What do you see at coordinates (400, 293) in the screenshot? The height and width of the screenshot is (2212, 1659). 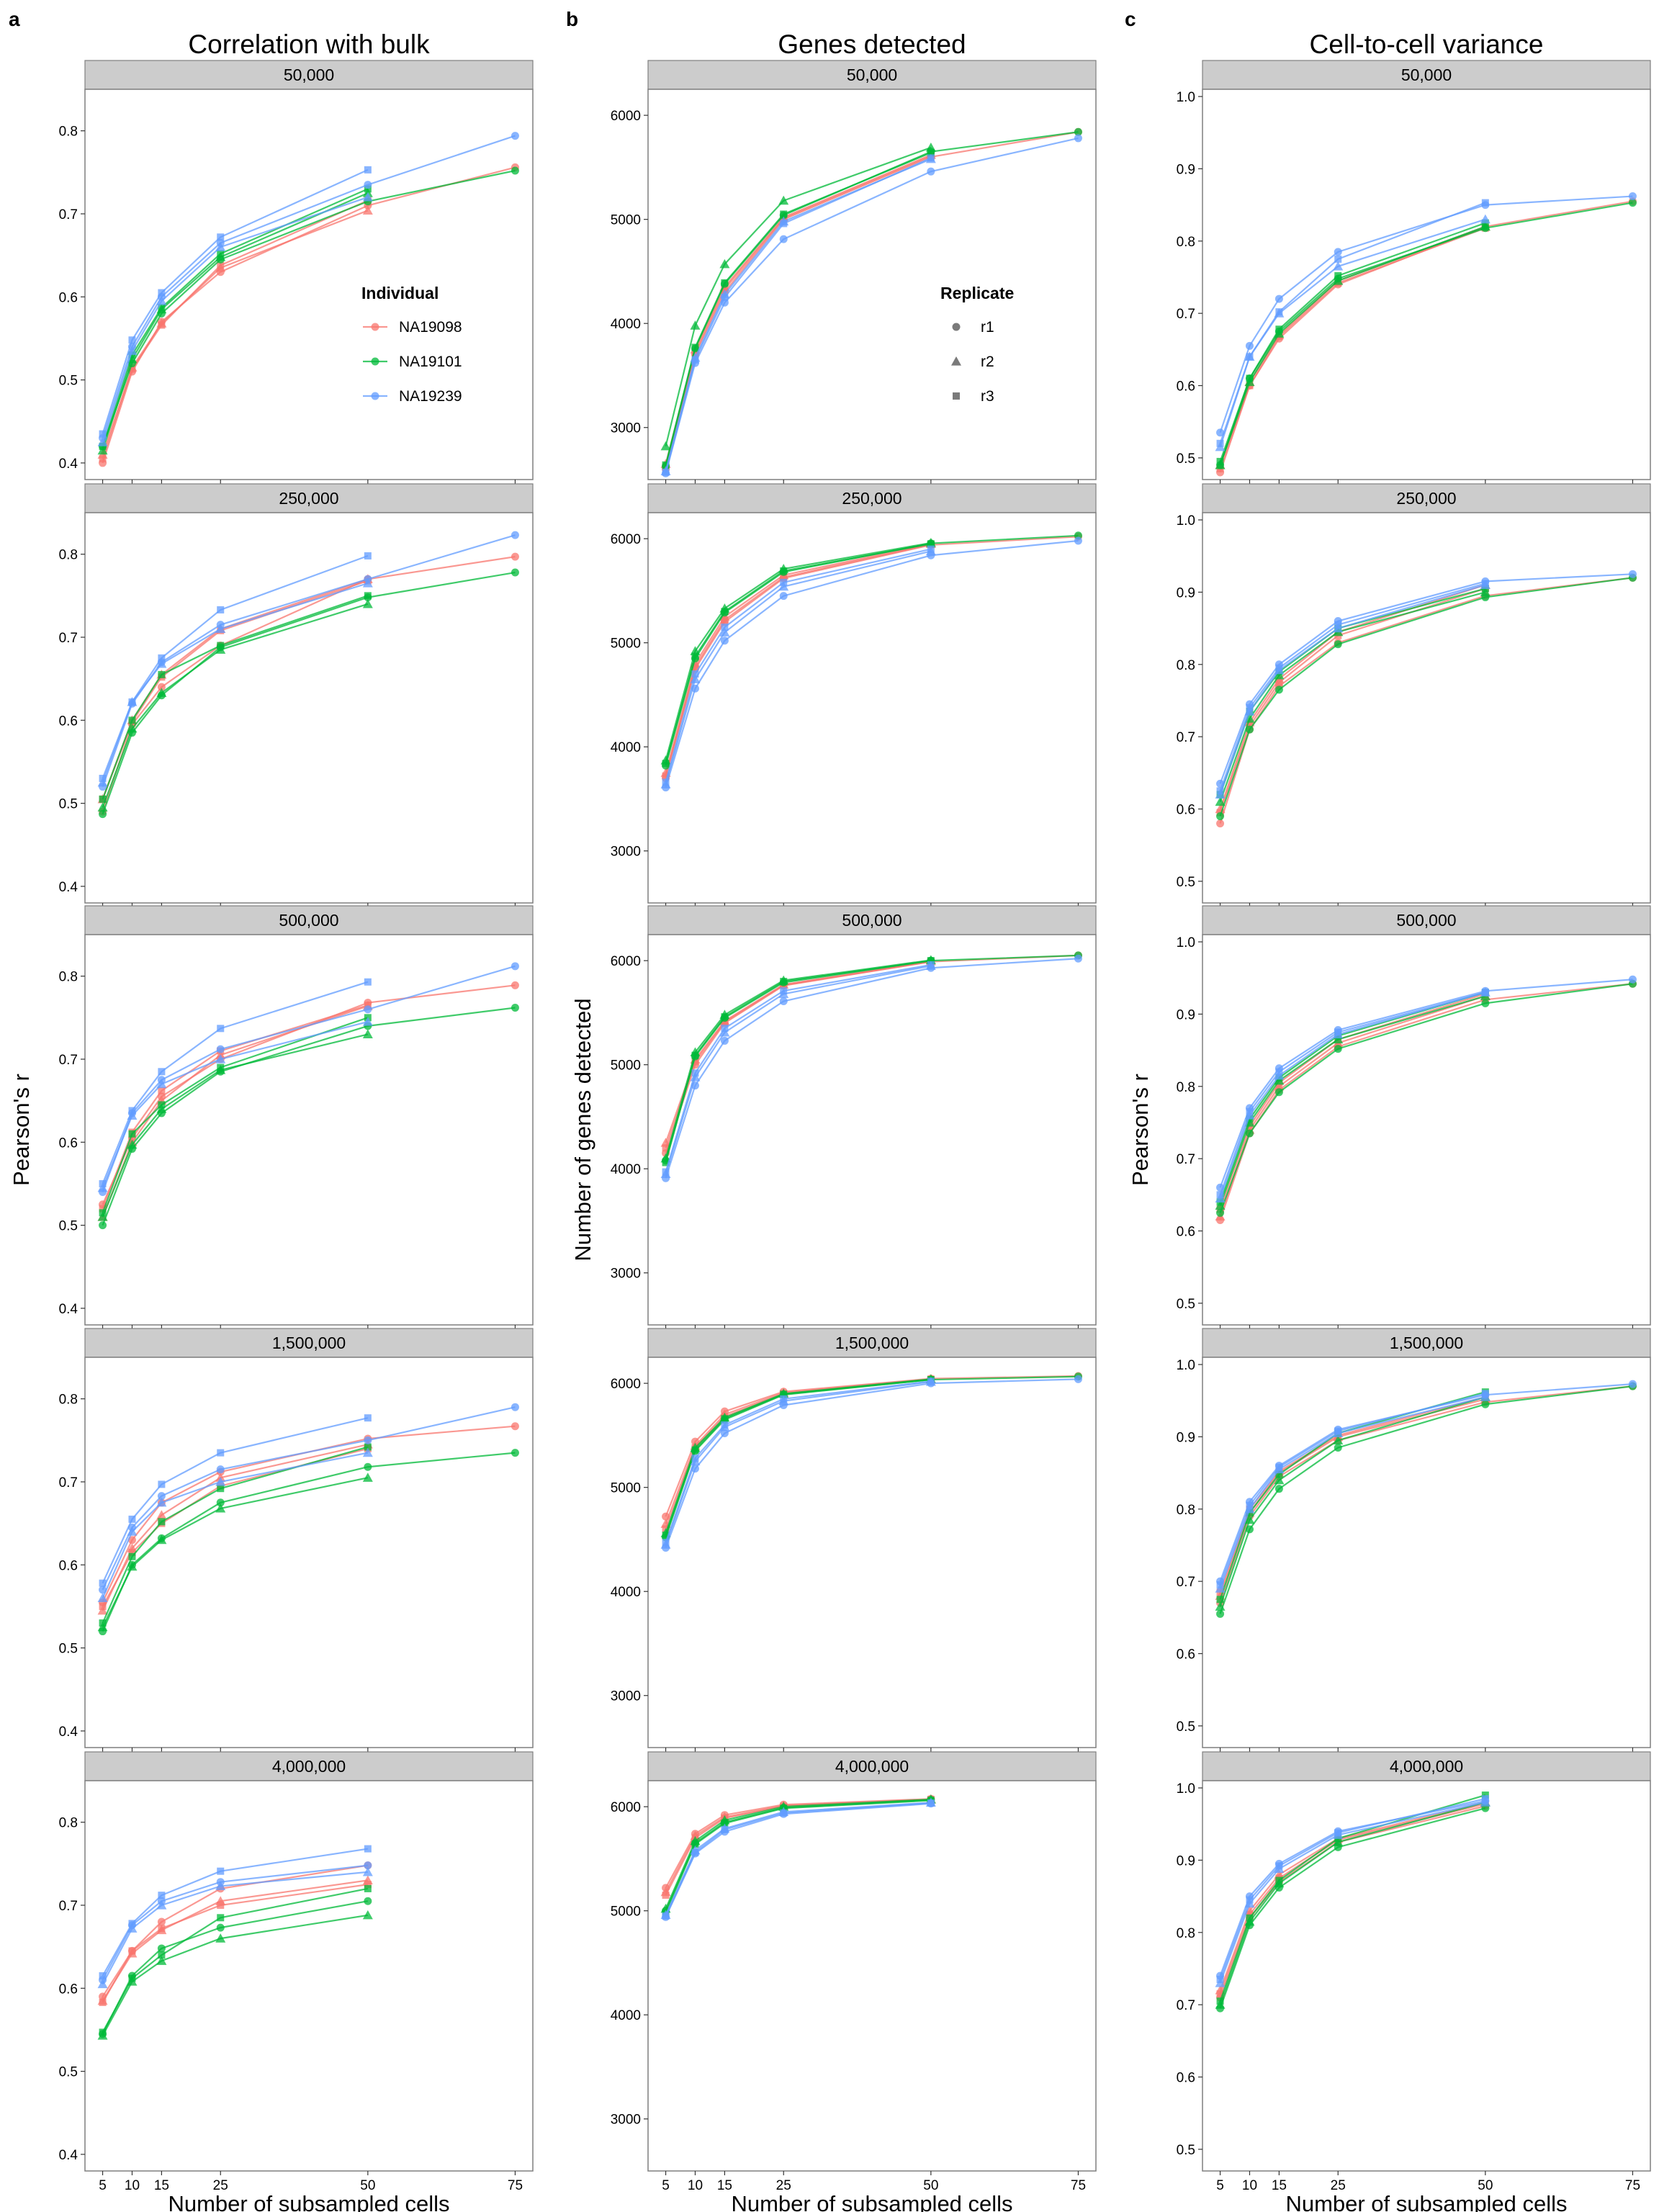 I see `legend-title: Individual` at bounding box center [400, 293].